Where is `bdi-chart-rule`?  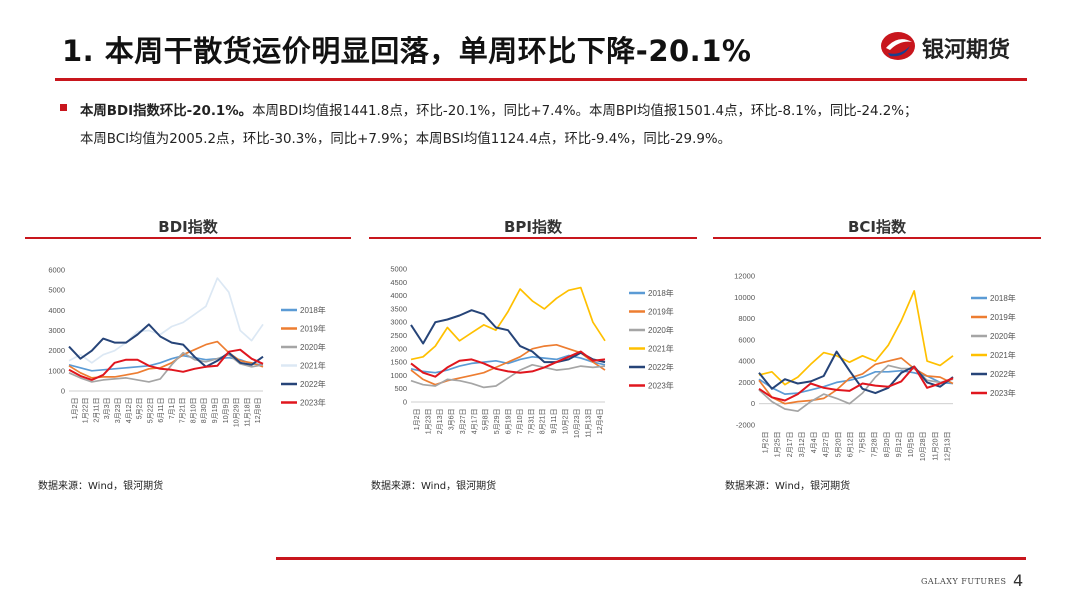 bdi-chart-rule is located at coordinates (188, 238).